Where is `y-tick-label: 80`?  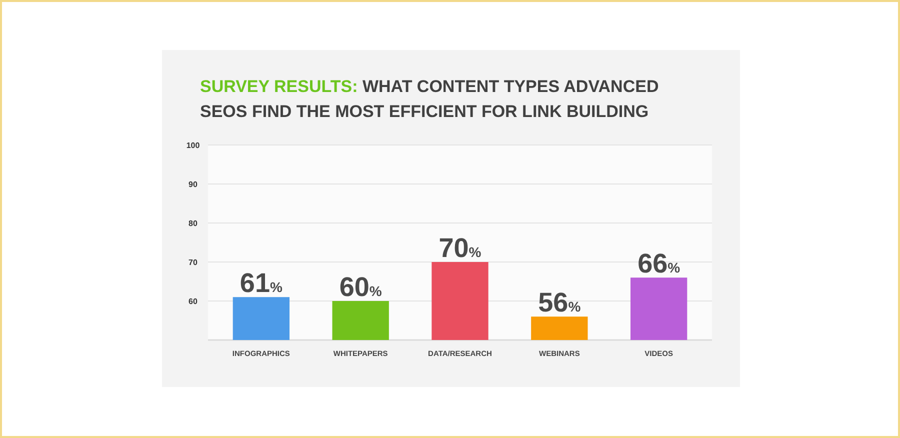 y-tick-label: 80 is located at coordinates (193, 223).